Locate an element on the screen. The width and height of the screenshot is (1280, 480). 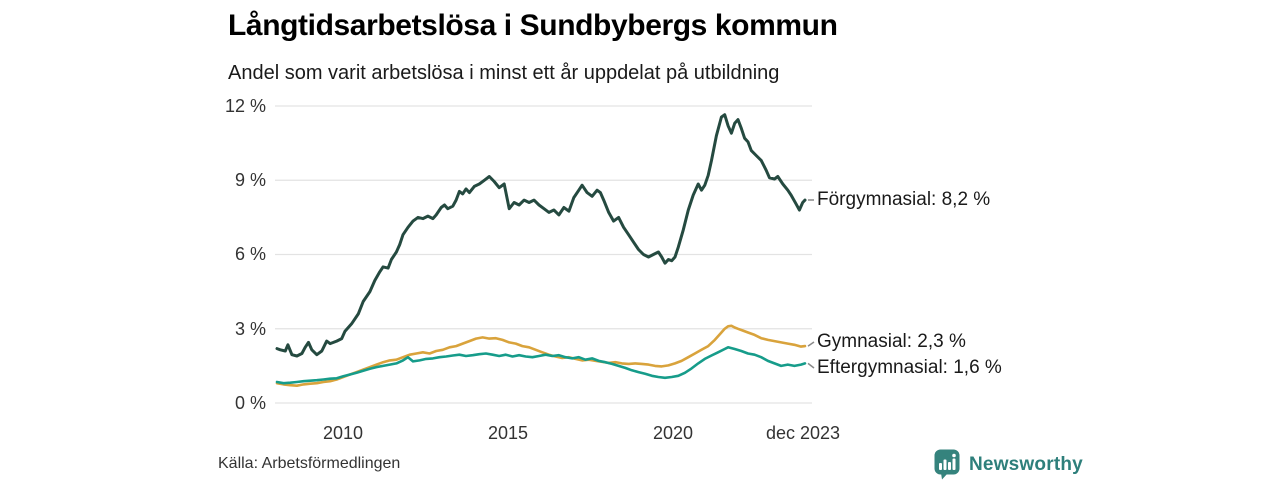
x-axis-tick-dec-2023: dec 2023 is located at coordinates (803, 433).